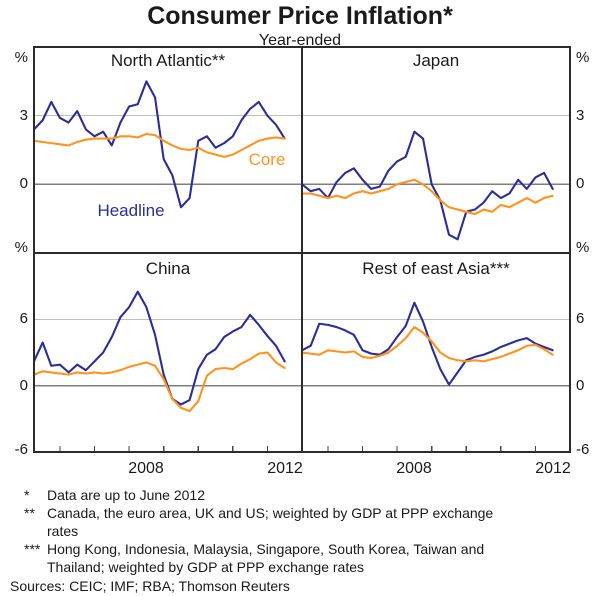  Describe the element at coordinates (583, 449) in the screenshot. I see `y-axis-label-right-neg6: -6` at that location.